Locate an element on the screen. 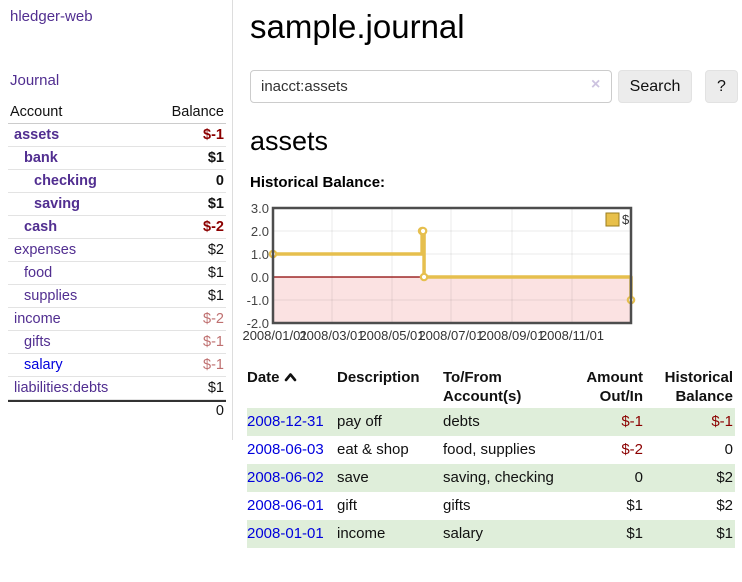 The height and width of the screenshot is (582, 742). chart-legend: $ is located at coordinates (617, 219).